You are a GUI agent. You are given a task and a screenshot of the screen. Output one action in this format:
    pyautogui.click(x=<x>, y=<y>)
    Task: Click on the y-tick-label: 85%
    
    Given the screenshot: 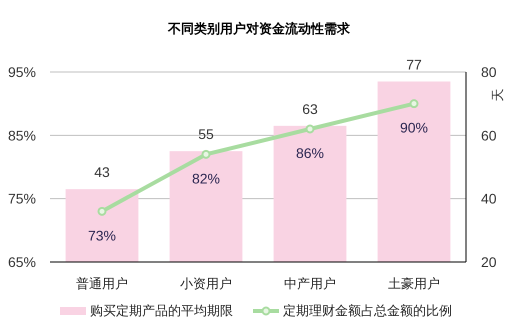 What is the action you would take?
    pyautogui.click(x=22, y=135)
    